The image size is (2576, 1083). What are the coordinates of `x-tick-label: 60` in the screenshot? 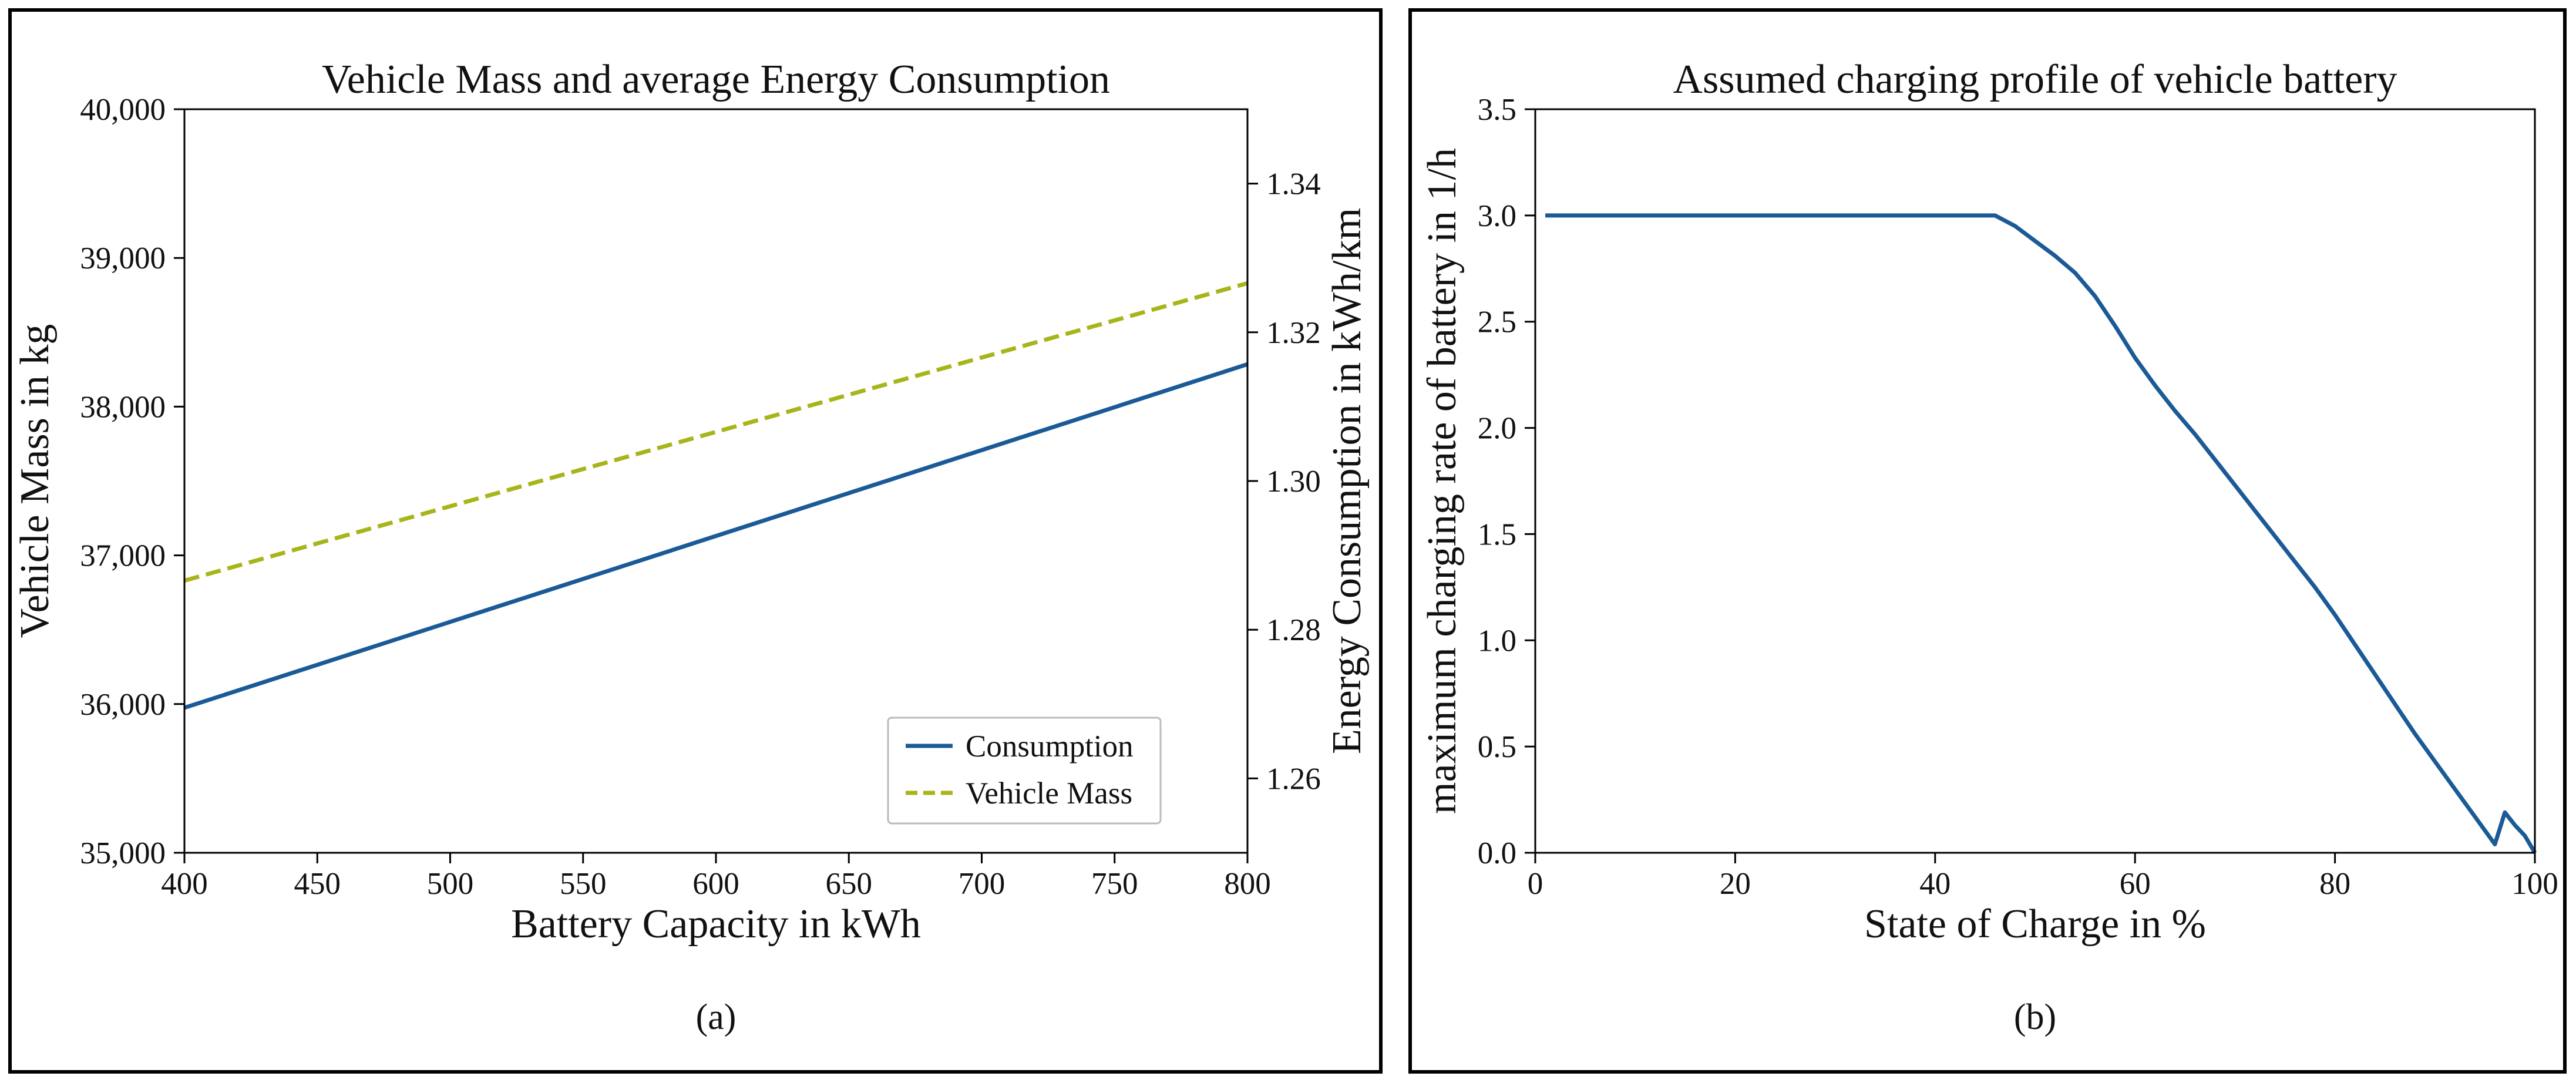 It's located at (2135, 884).